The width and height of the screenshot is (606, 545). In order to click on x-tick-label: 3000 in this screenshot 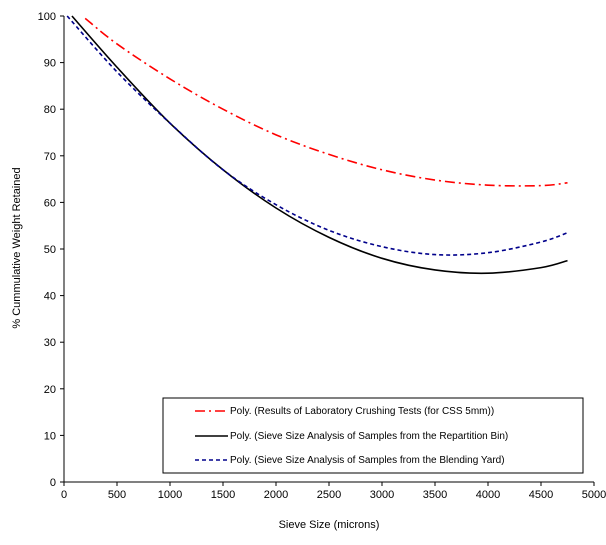, I will do `click(382, 495)`.